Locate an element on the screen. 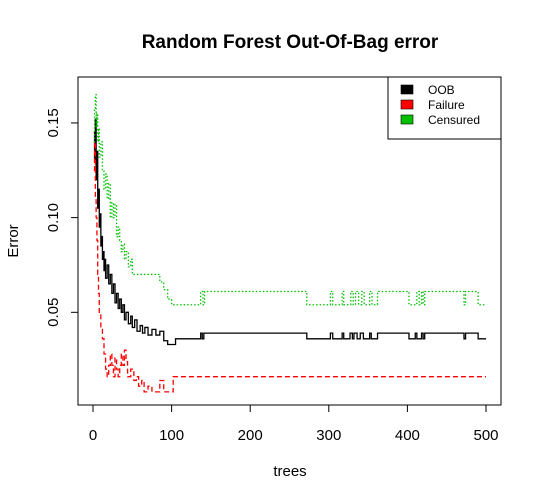 The image size is (542, 503). legend-label-oob: OOB is located at coordinates (441, 90).